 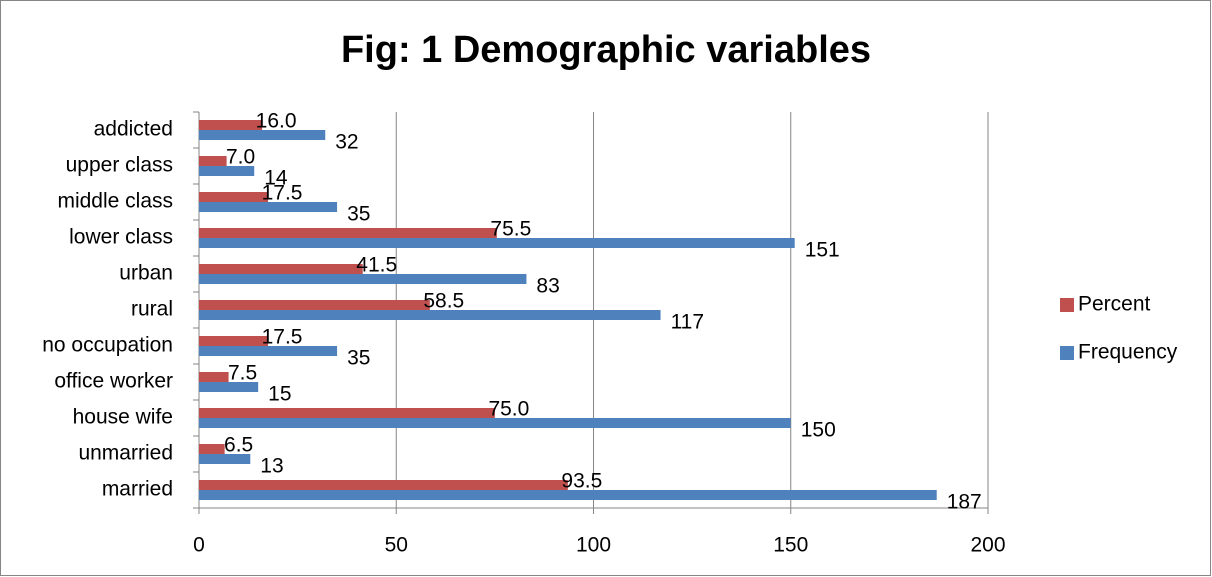 I want to click on chart-title: Fig: 1 Demographic variables, so click(x=606, y=50).